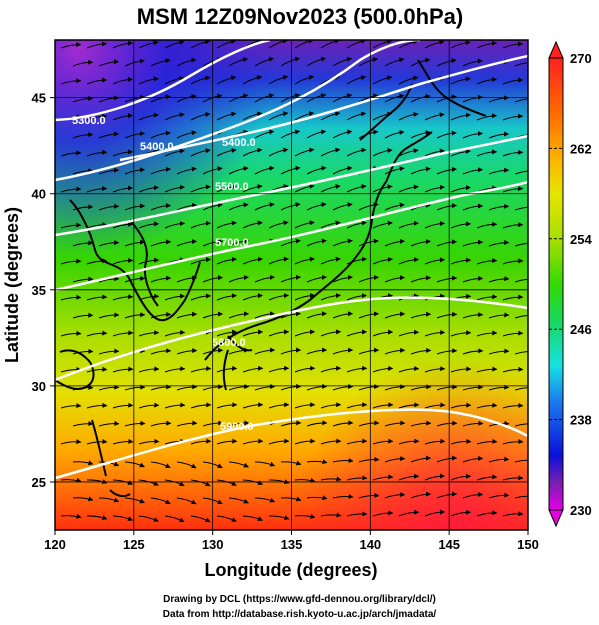  What do you see at coordinates (39, 386) in the screenshot?
I see `y-tick-label: 30` at bounding box center [39, 386].